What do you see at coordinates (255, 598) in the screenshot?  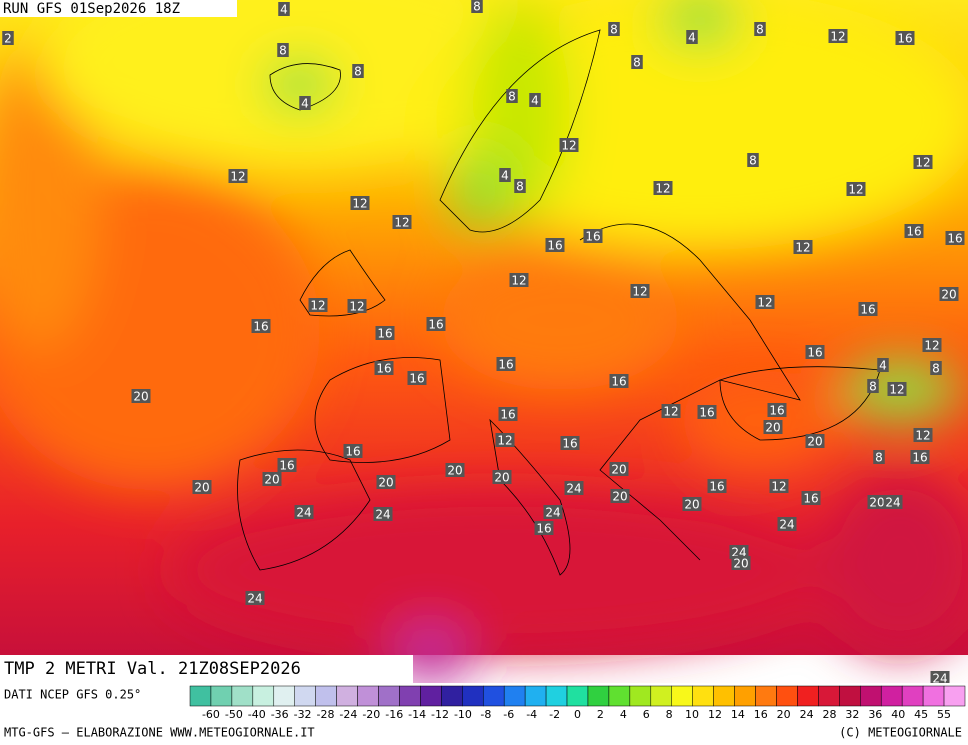 I see `map-label: 24` at bounding box center [255, 598].